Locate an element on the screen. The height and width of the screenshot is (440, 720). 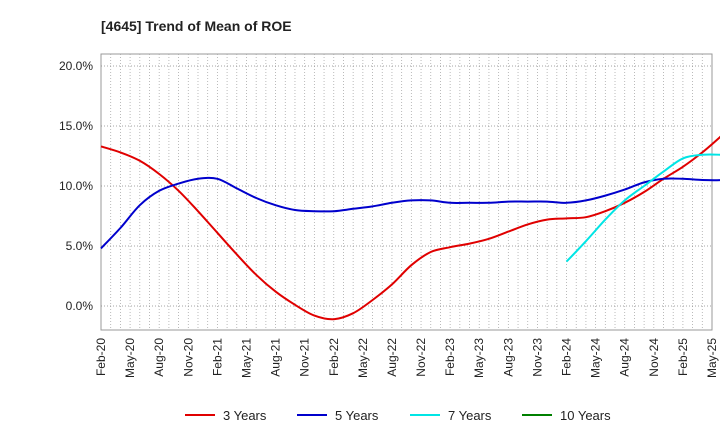
x-tick-label: Aug-22 is located at coordinates (392, 357).